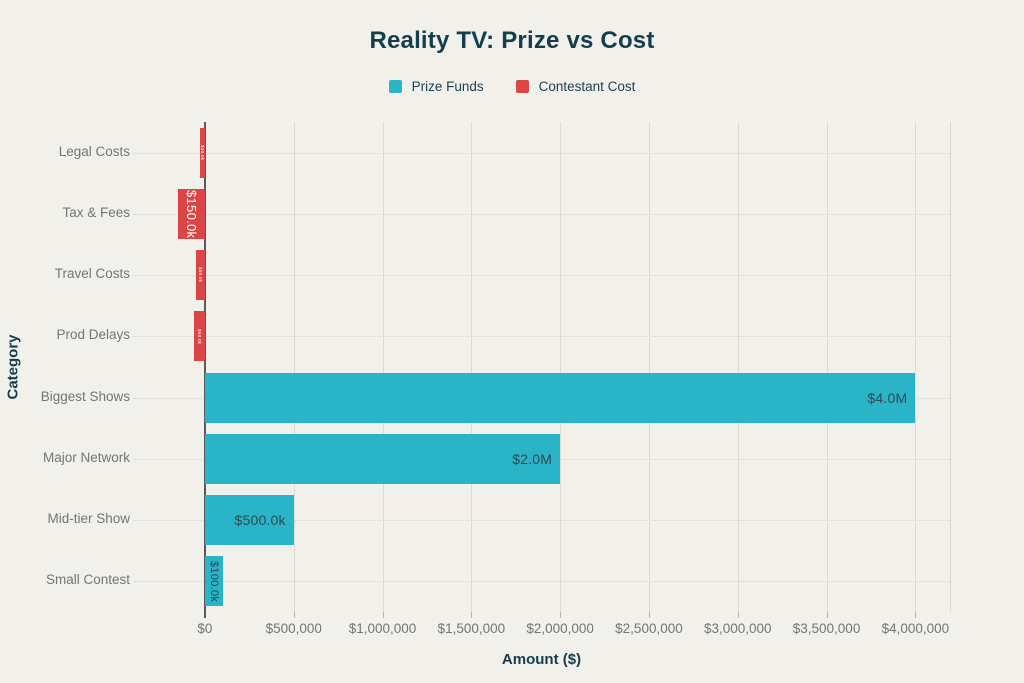 This screenshot has height=683, width=1024. I want to click on category-label: Legal Costs, so click(94, 151).